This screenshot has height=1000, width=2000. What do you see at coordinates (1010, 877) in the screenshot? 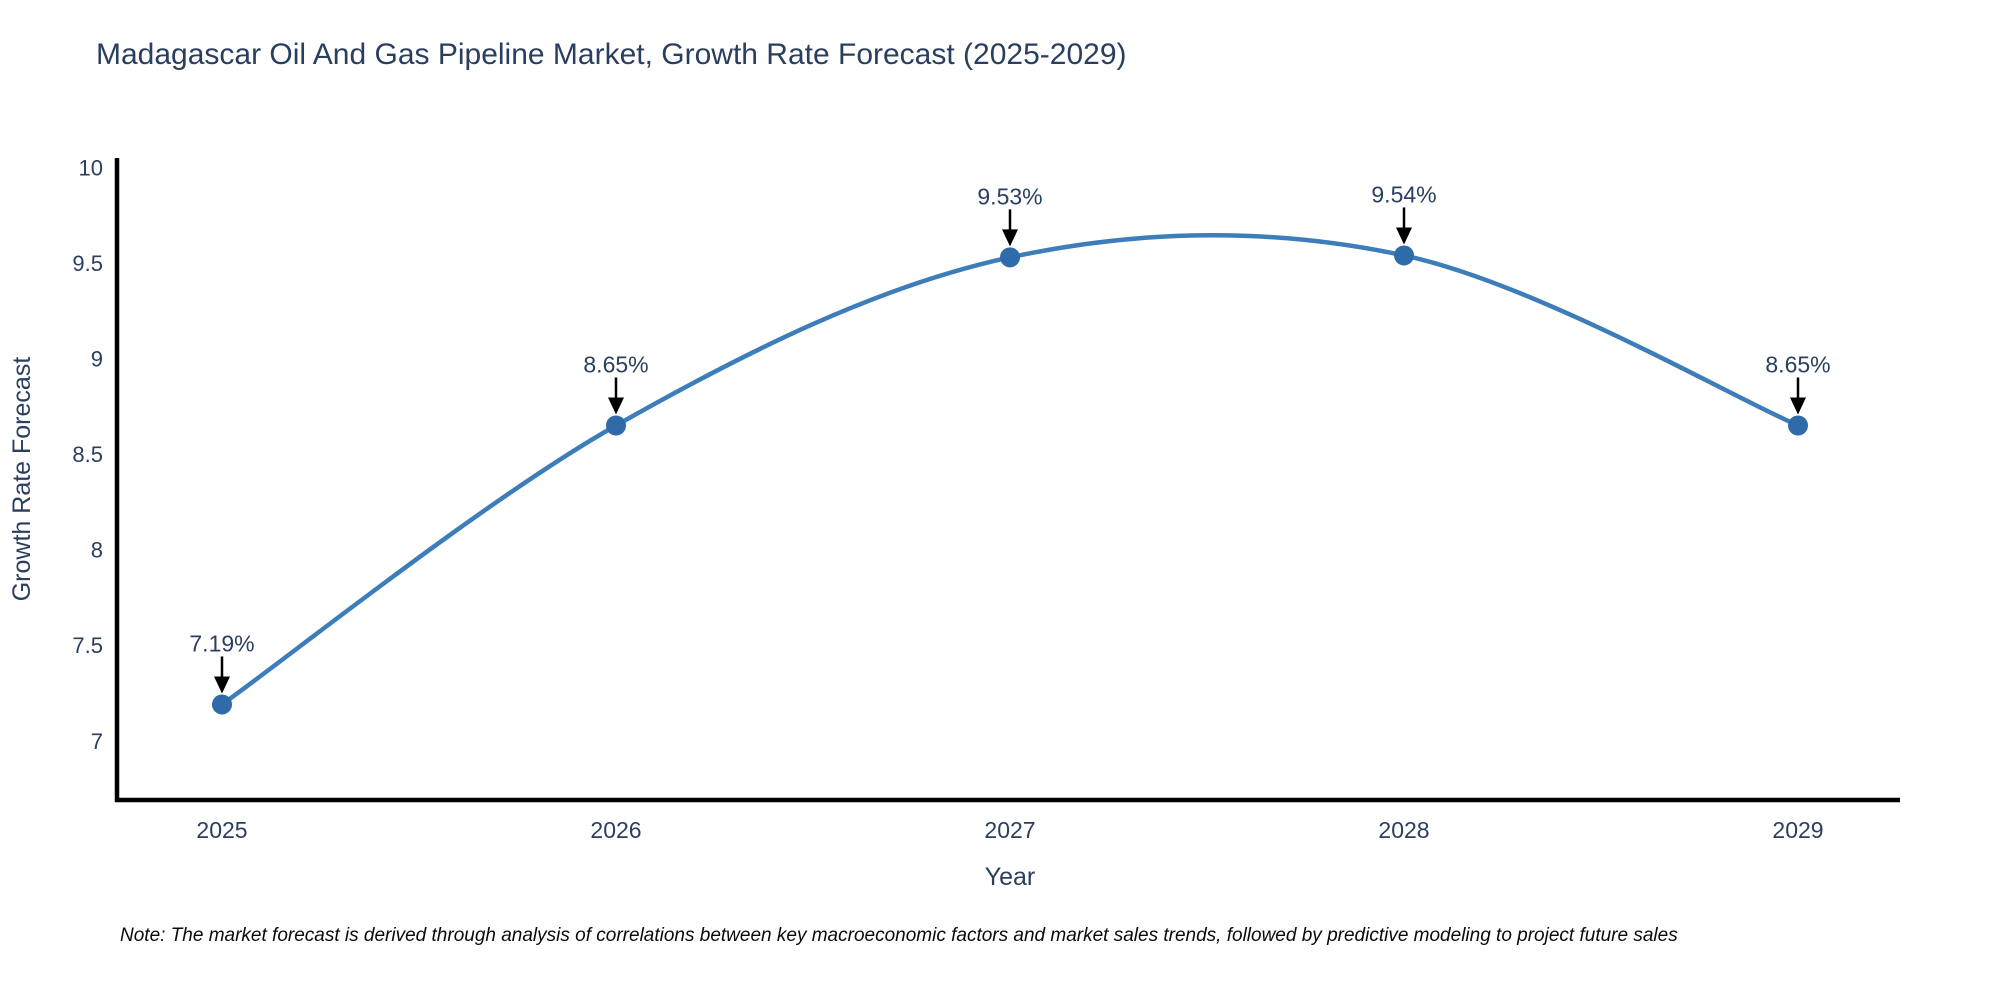
I see `x-axis-title: Year` at bounding box center [1010, 877].